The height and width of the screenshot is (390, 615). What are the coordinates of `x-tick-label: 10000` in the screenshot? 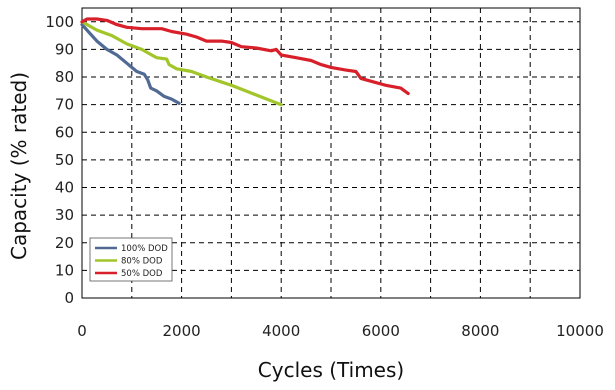 It's located at (580, 331).